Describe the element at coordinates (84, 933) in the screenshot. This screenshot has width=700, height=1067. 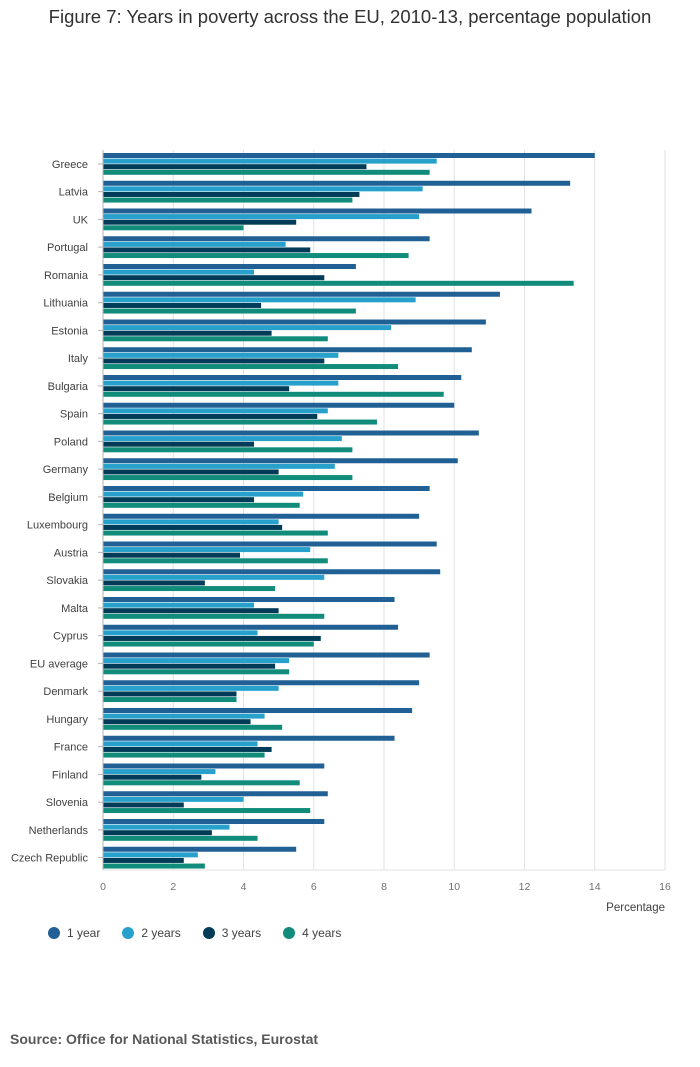
I see `legend-label: 1 year` at that location.